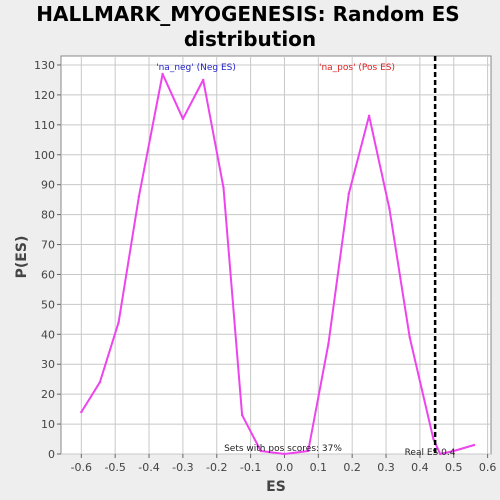 This screenshot has height=500, width=500. Describe the element at coordinates (44, 125) in the screenshot. I see `y-tick-label: 110` at that location.